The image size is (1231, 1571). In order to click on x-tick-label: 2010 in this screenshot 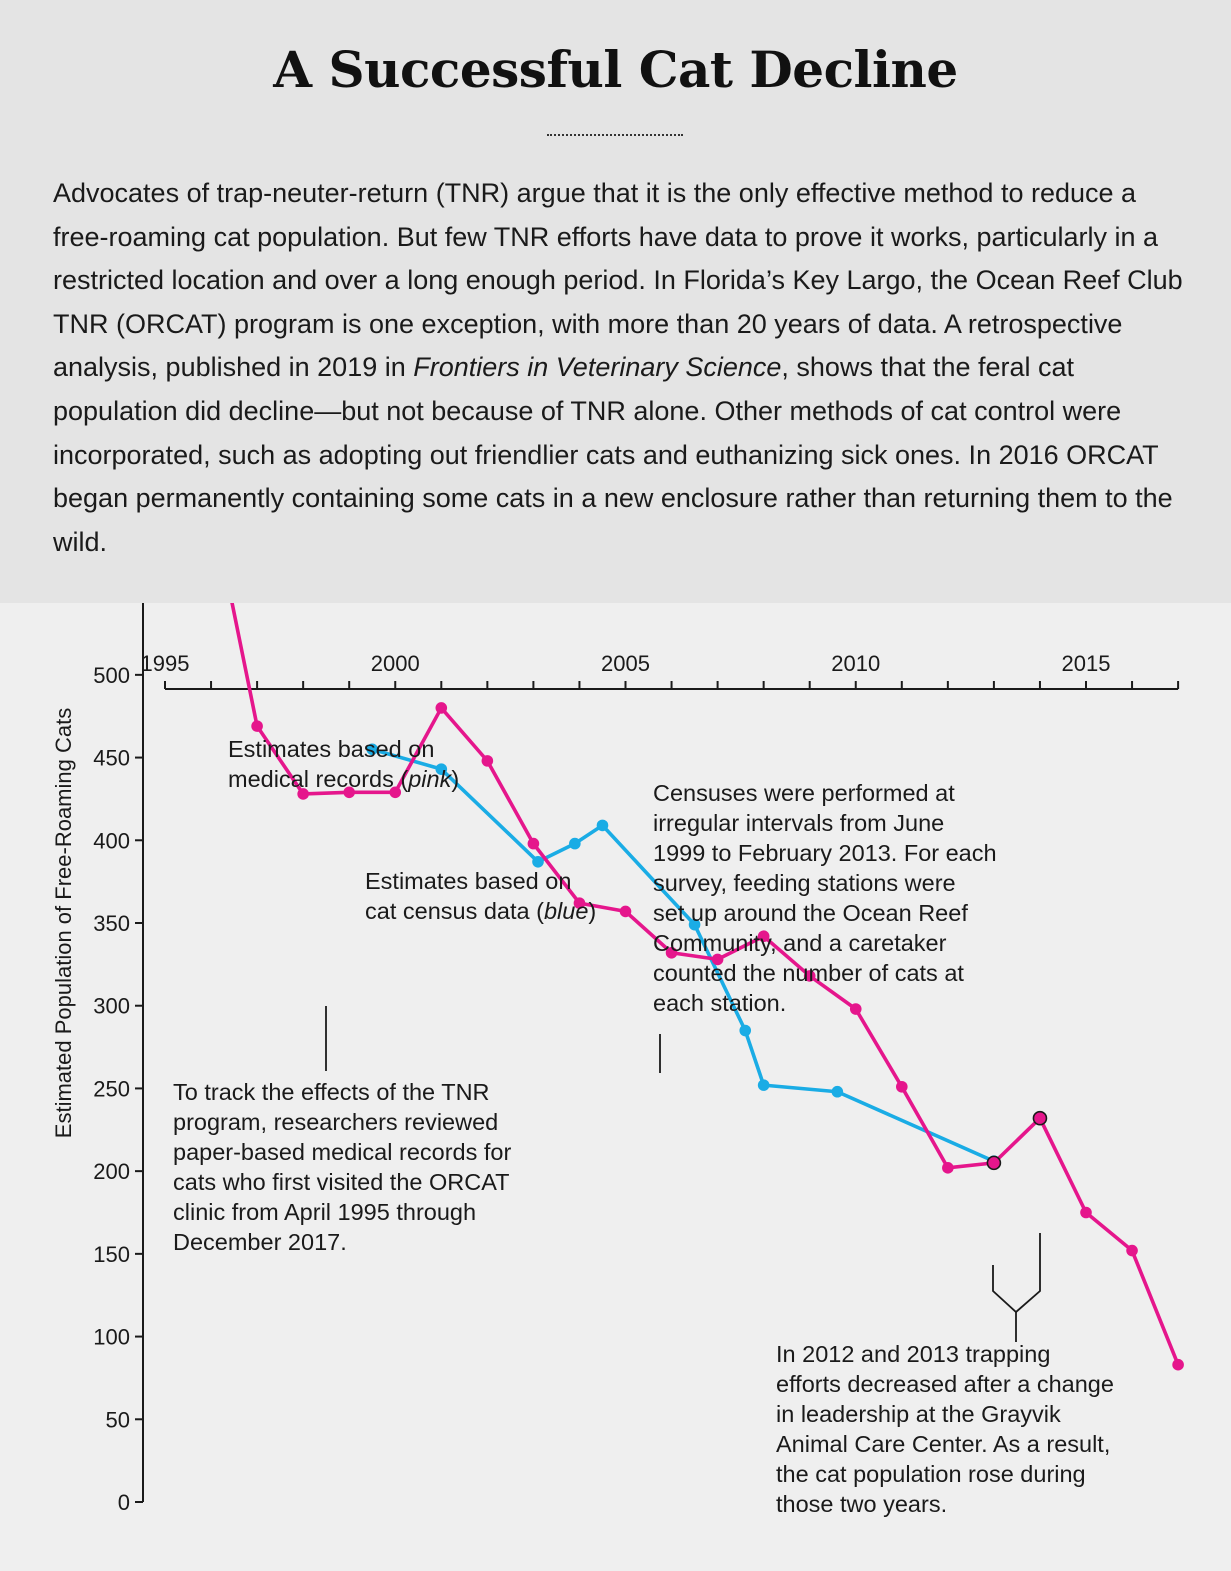, I will do `click(855, 663)`.